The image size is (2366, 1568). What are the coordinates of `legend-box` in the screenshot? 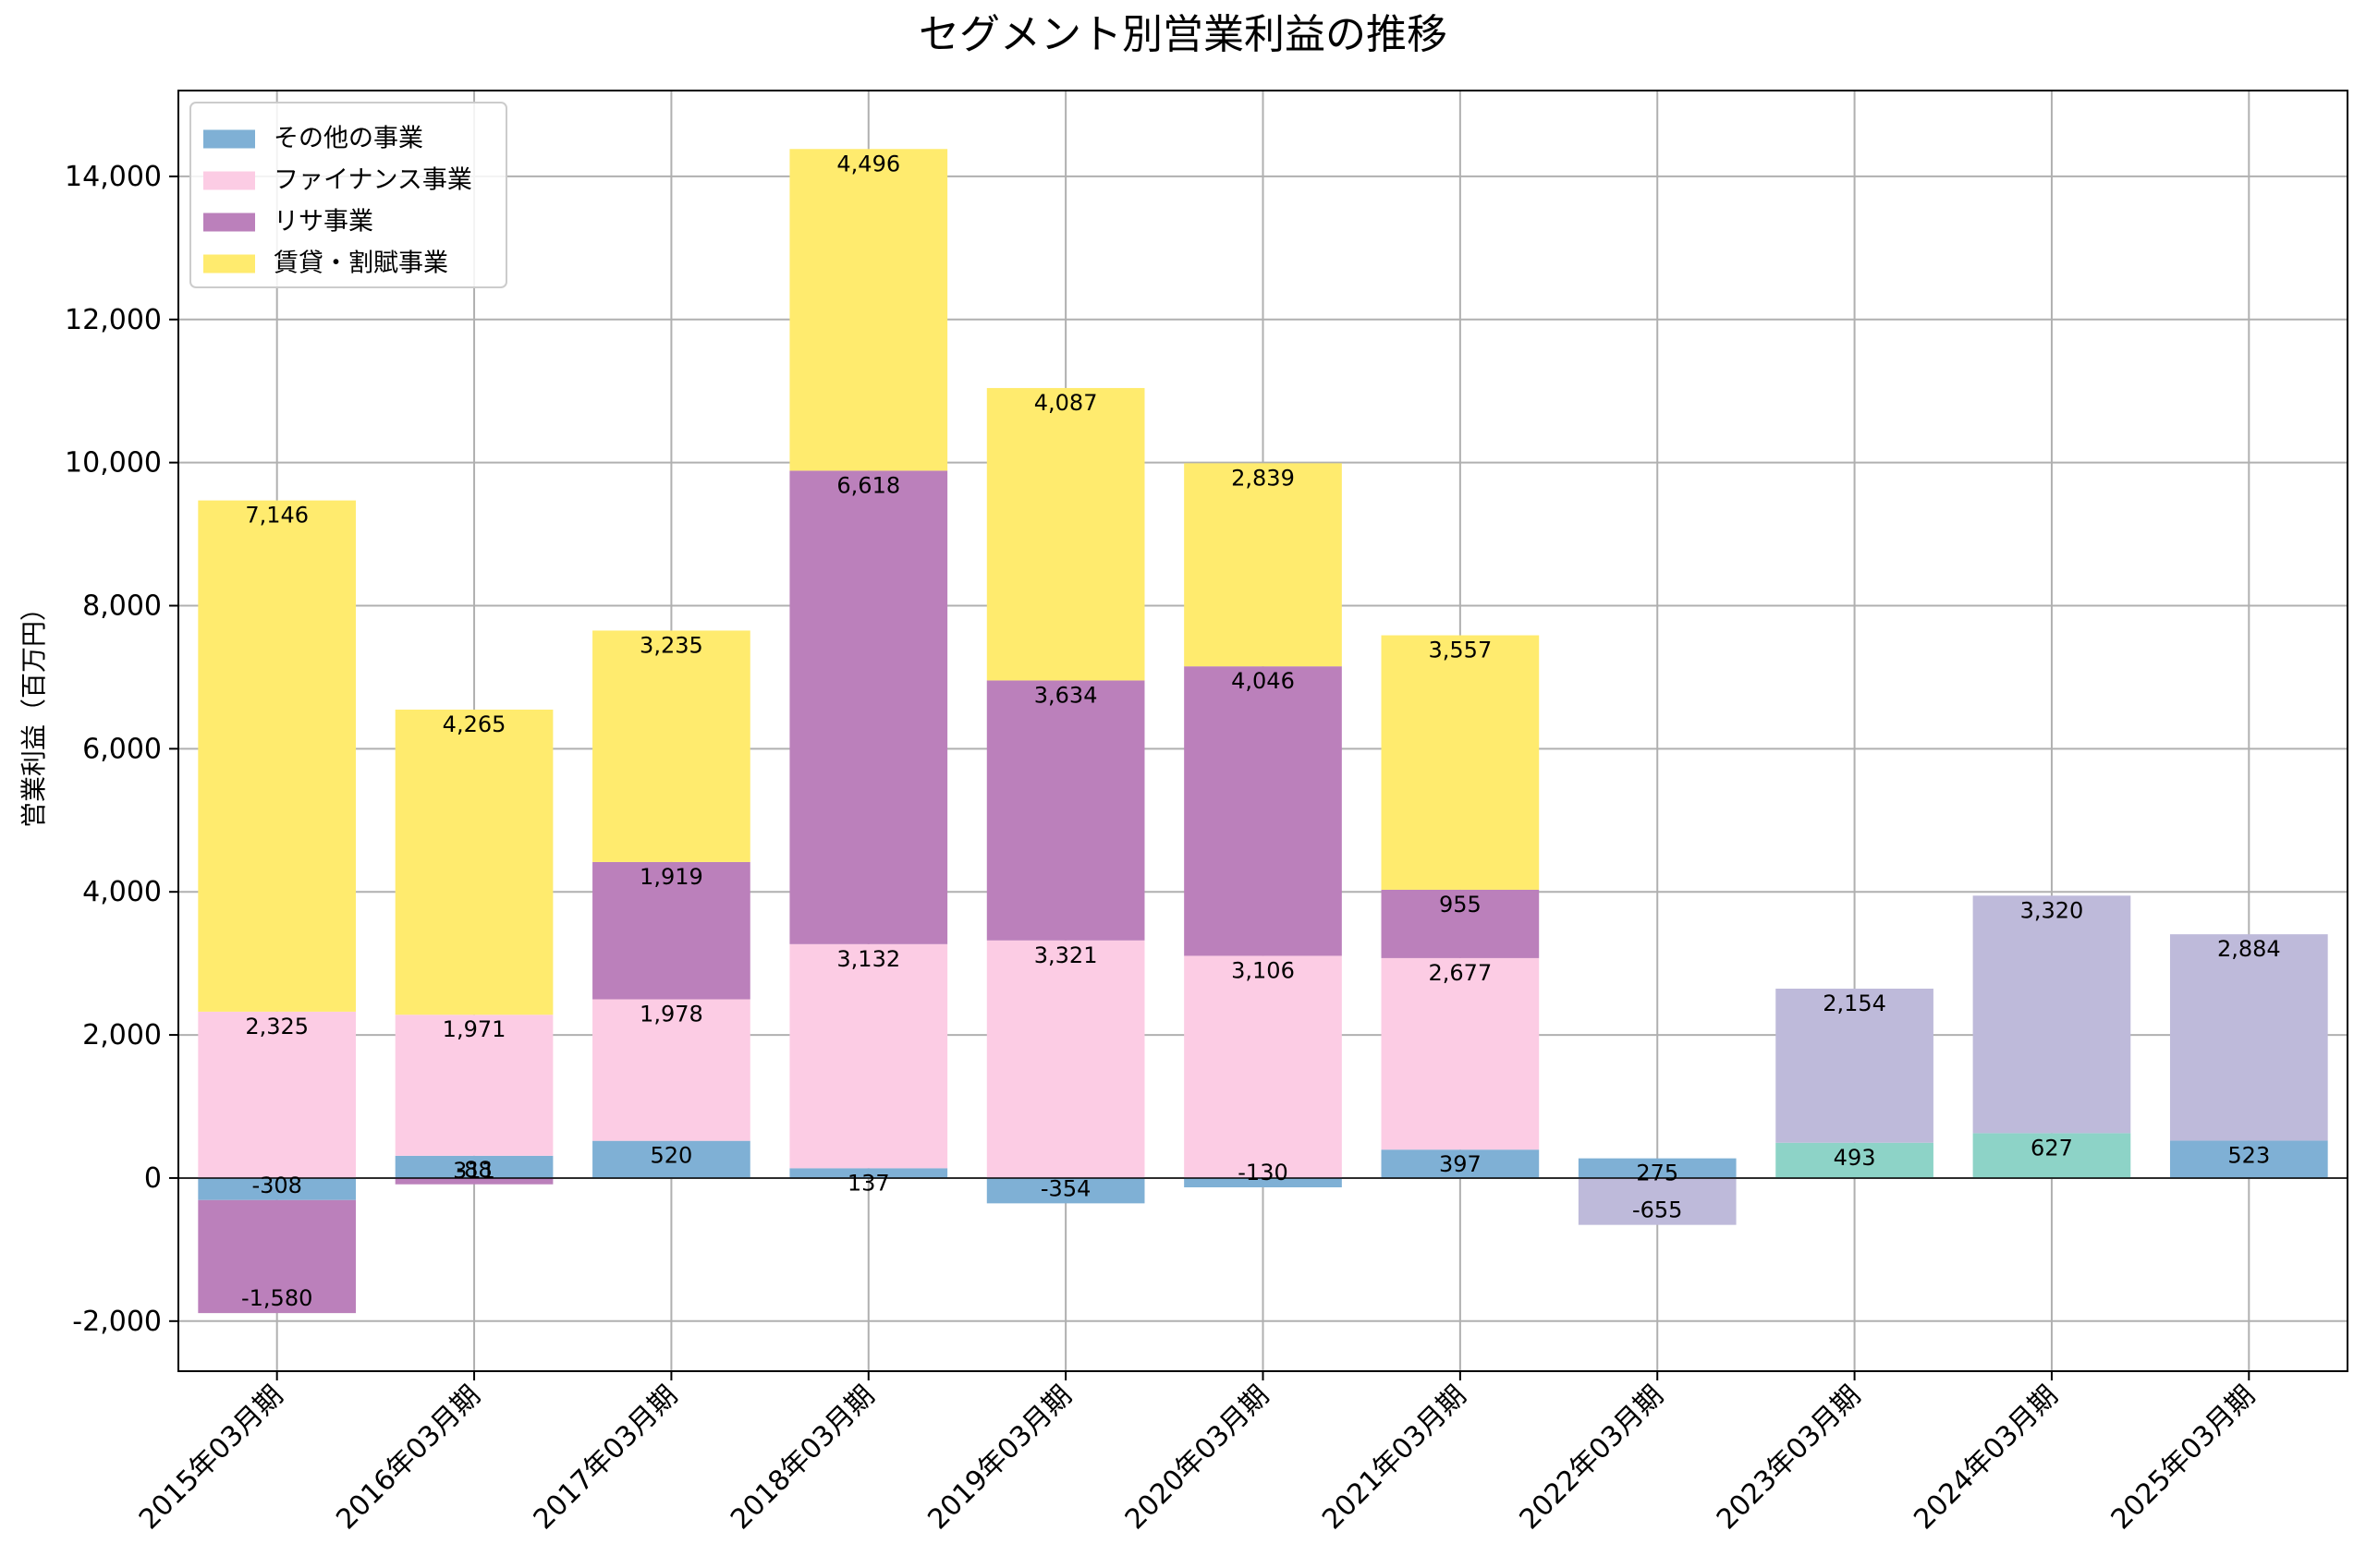 It's located at (348, 195).